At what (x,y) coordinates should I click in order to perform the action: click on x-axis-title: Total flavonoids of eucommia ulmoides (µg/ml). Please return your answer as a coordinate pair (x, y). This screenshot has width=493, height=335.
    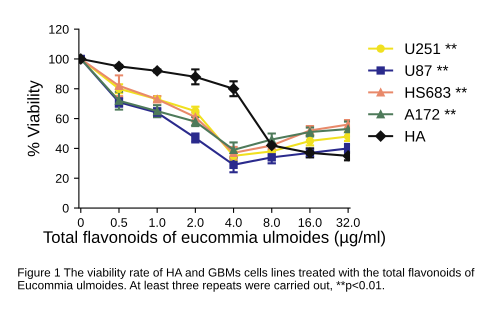
    Looking at the image, I should click on (214, 238).